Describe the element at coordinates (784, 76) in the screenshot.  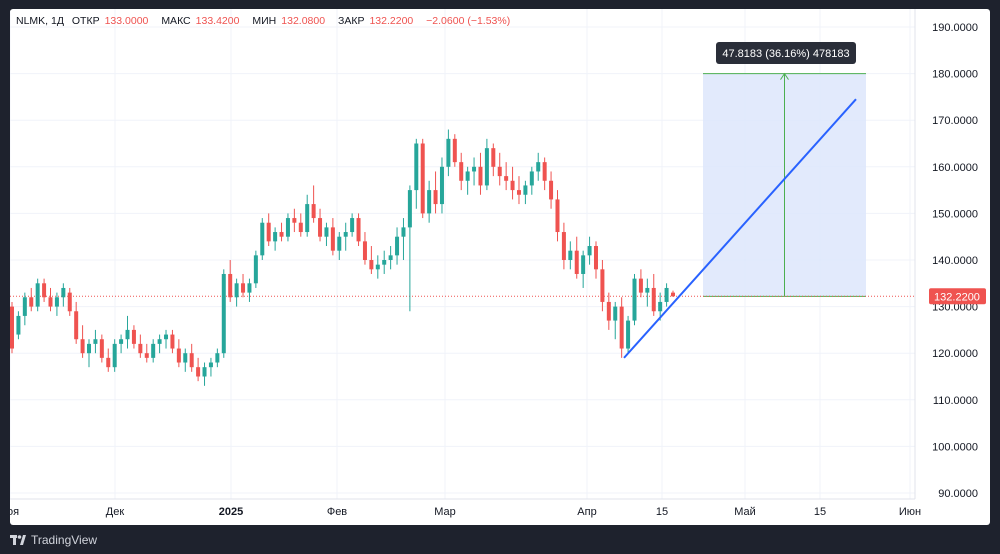
I see `measure-arrow-head` at that location.